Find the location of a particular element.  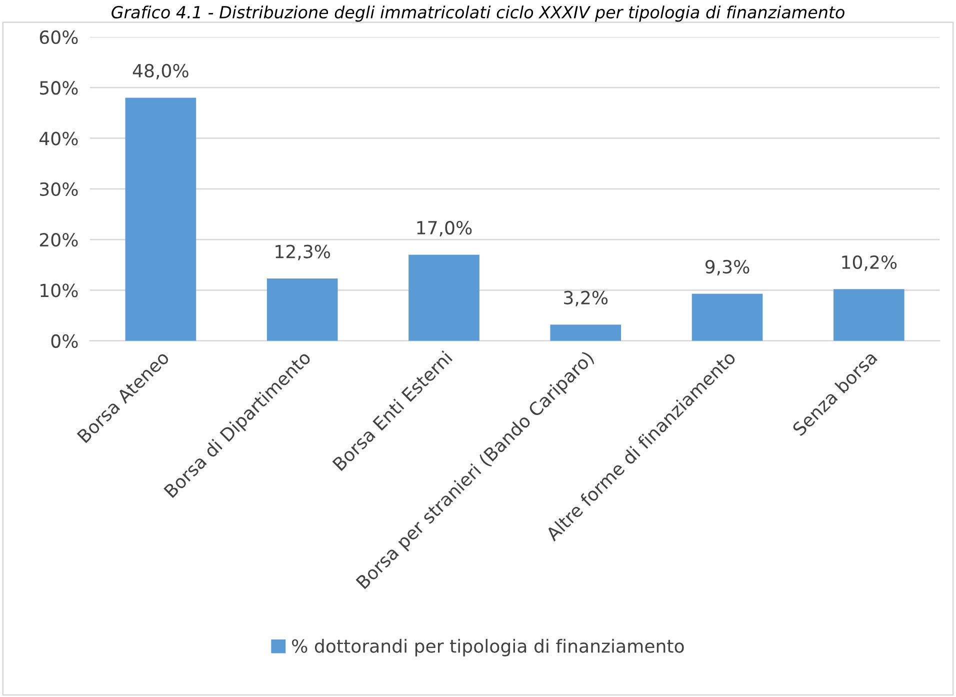

y-tick-label: 50% is located at coordinates (59, 88).